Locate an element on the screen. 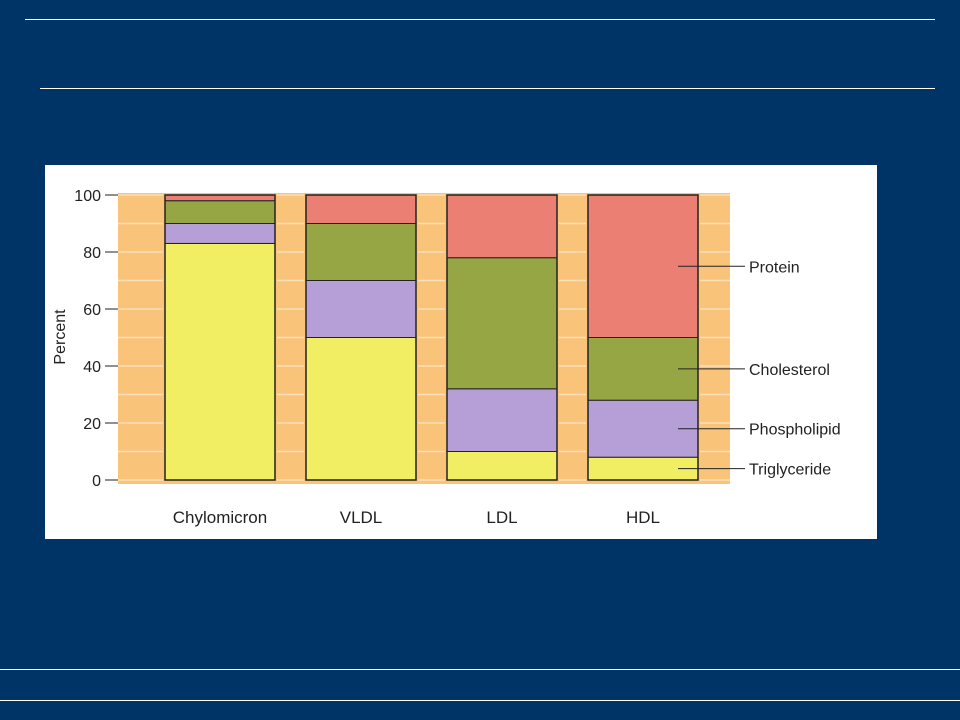 The width and height of the screenshot is (960, 720). bar-segment-triglyceride-vldl is located at coordinates (361, 409).